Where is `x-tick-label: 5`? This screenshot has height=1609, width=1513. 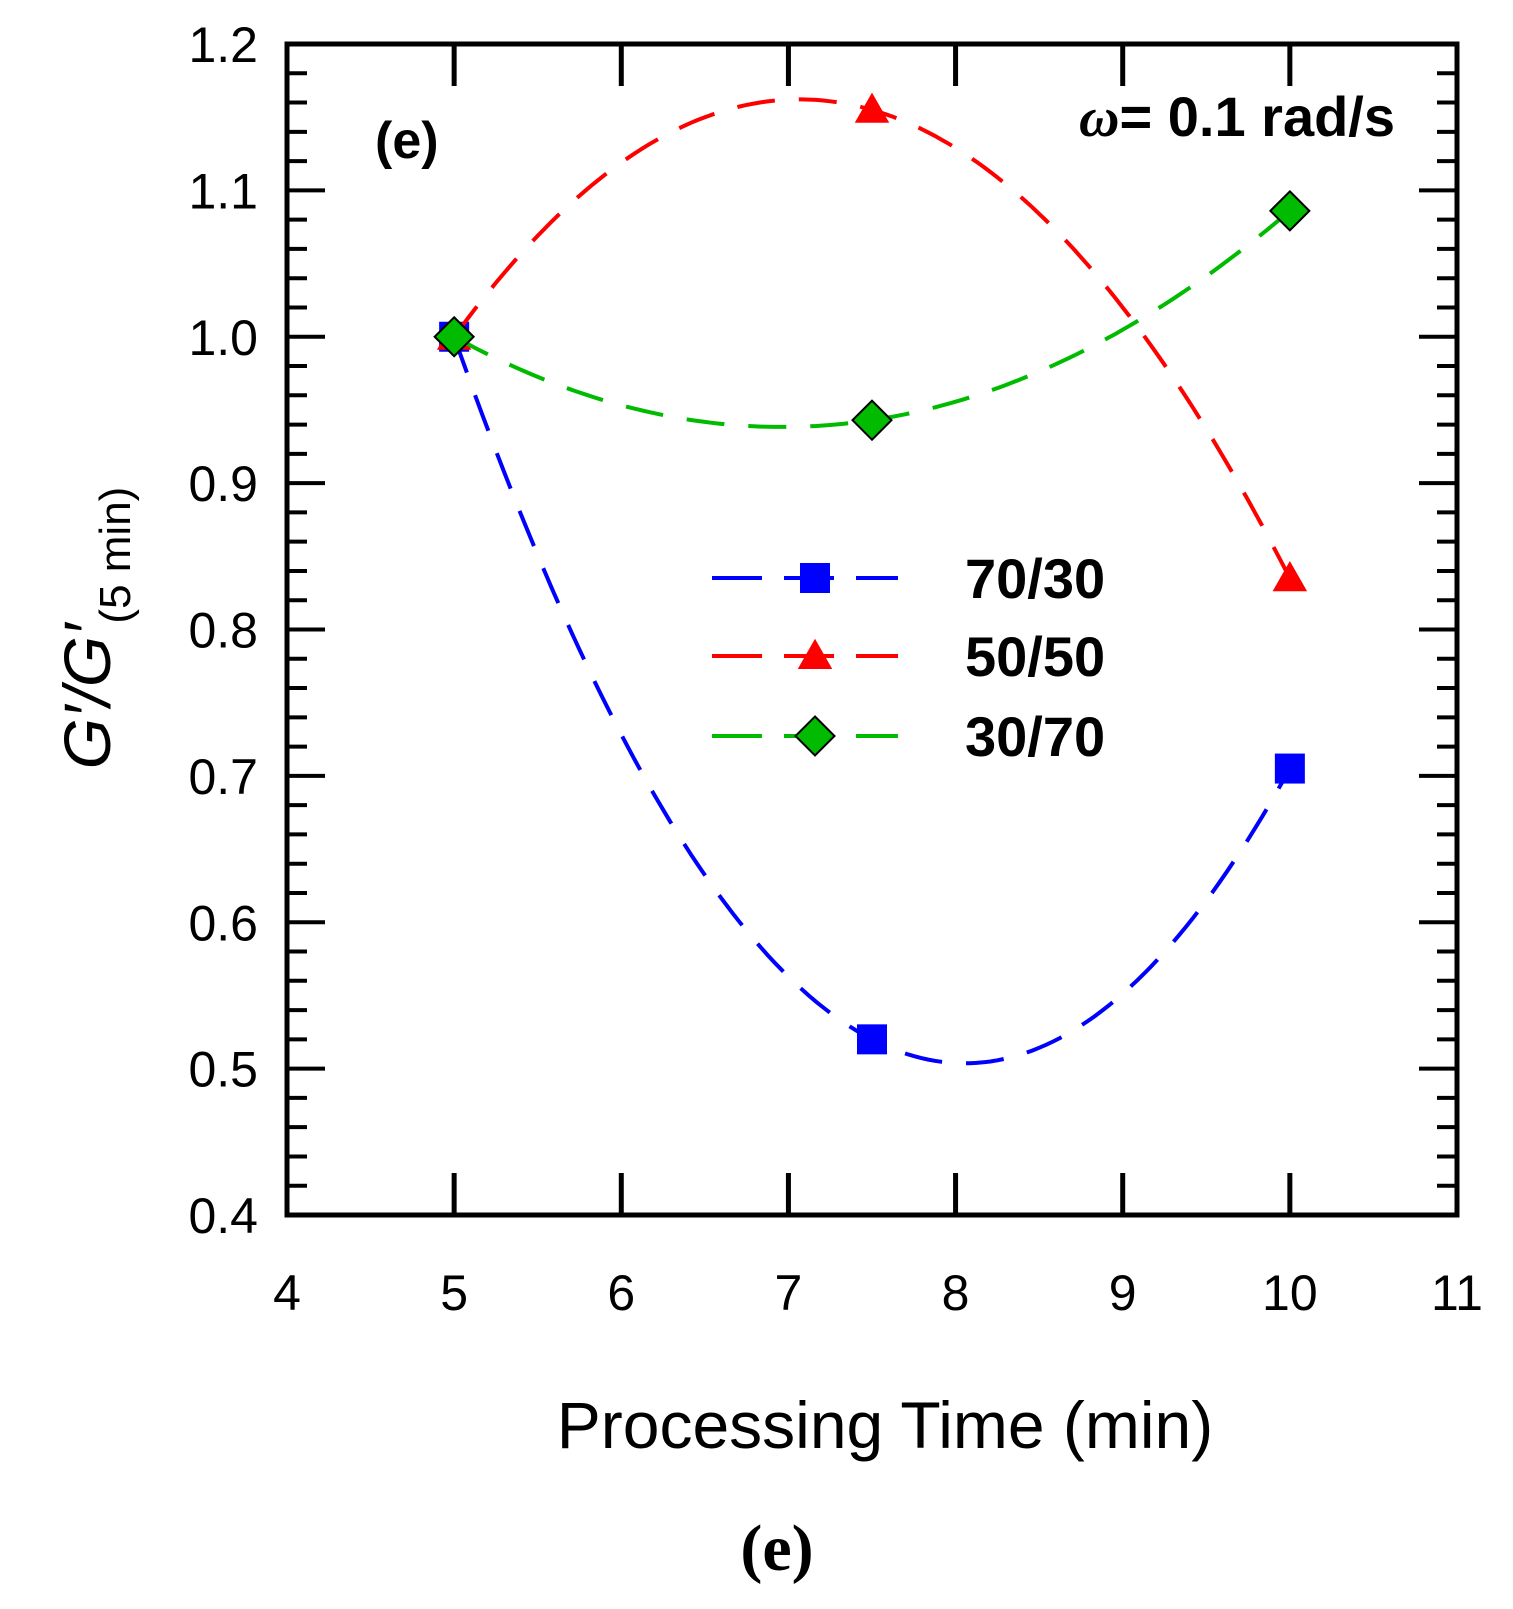
x-tick-label: 5 is located at coordinates (454, 1293).